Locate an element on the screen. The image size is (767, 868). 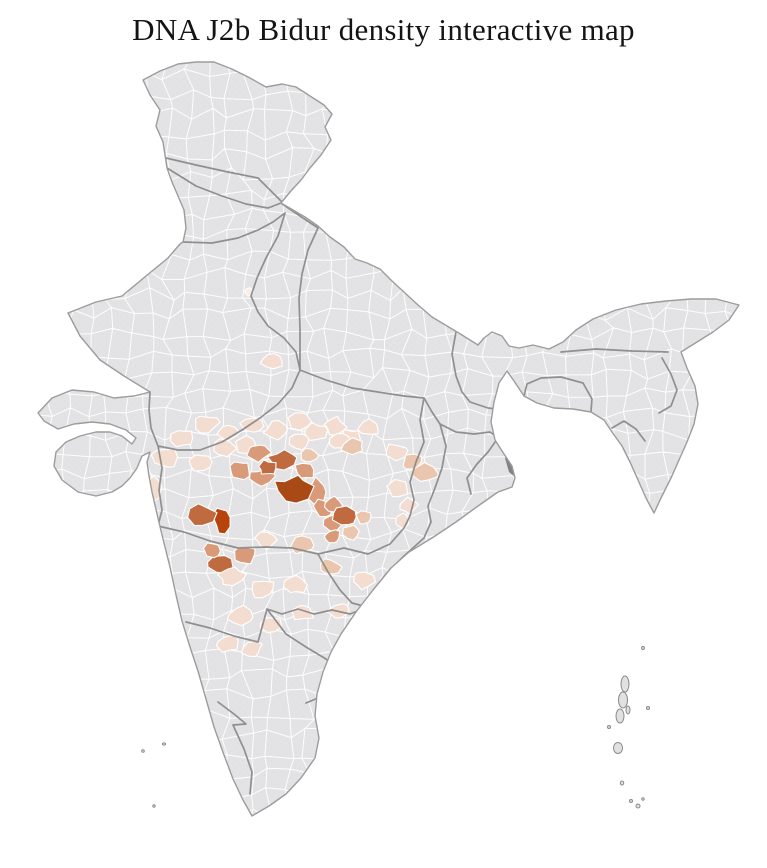
map-title: DNA J2b Bidur density interactive map is located at coordinates (383, 29).